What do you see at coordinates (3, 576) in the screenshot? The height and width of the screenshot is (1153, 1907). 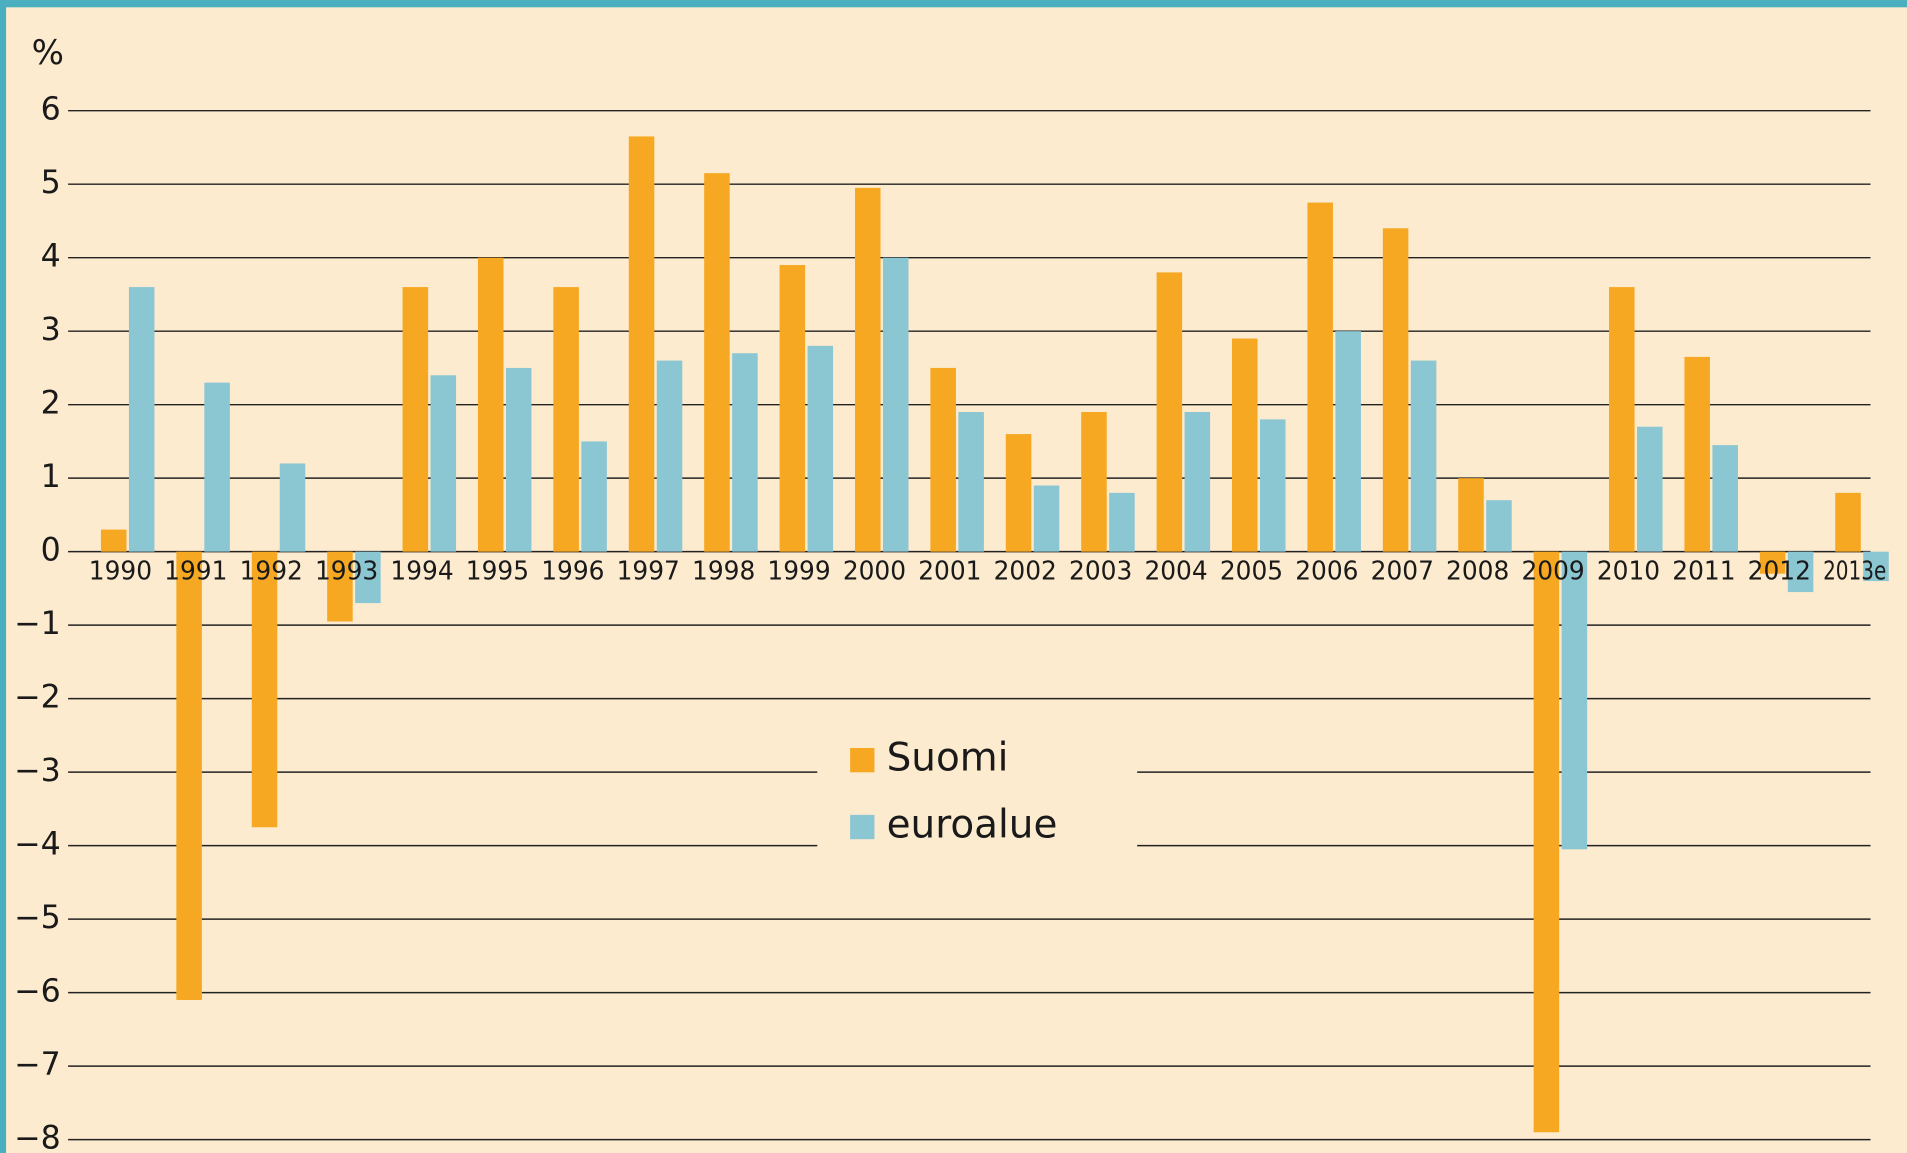 I see `left-border` at bounding box center [3, 576].